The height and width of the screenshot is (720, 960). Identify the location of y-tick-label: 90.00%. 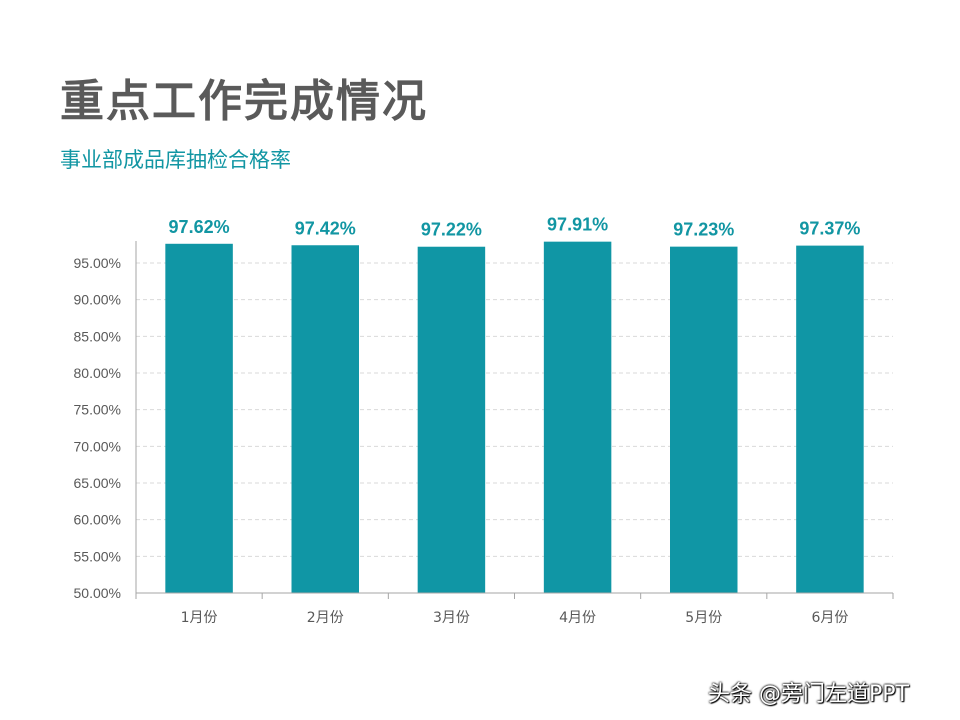
(97, 300).